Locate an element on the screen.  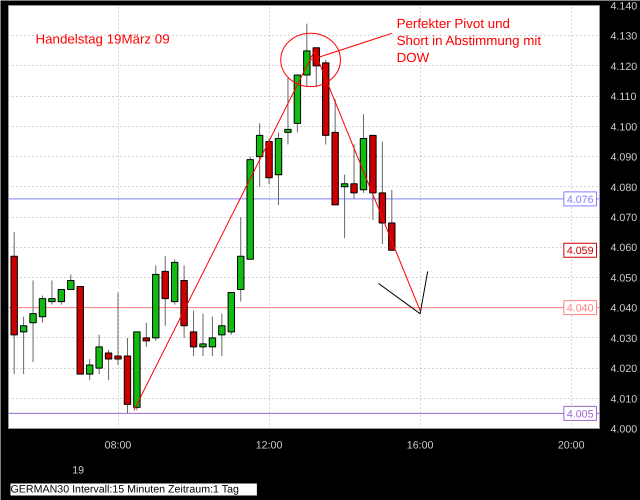
text: GERMAN30 Intervall:15 Minuten Zeitraum:1 Tag is located at coordinates (124, 490).